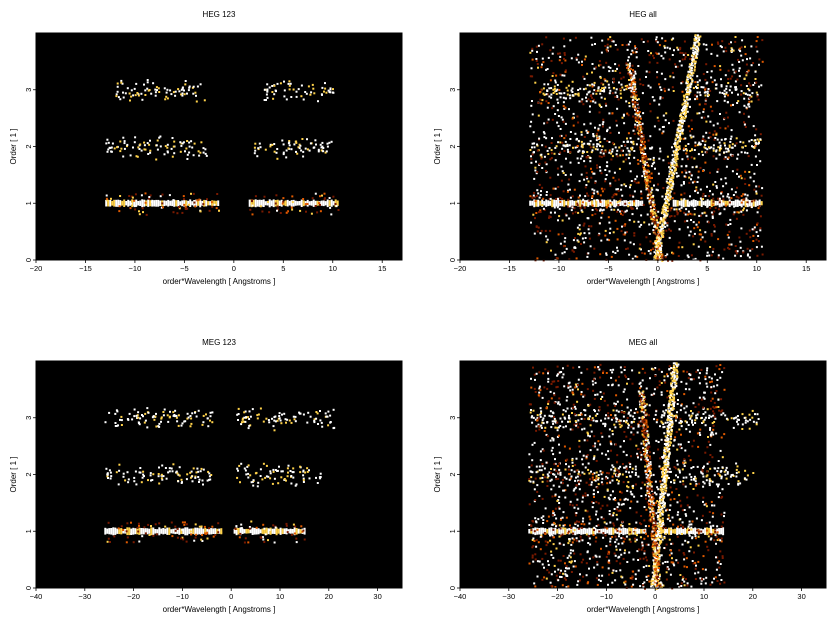 This screenshot has height=627, width=836. I want to click on x-axis-label: order*Wavelength [ Angstroms ], so click(643, 281).